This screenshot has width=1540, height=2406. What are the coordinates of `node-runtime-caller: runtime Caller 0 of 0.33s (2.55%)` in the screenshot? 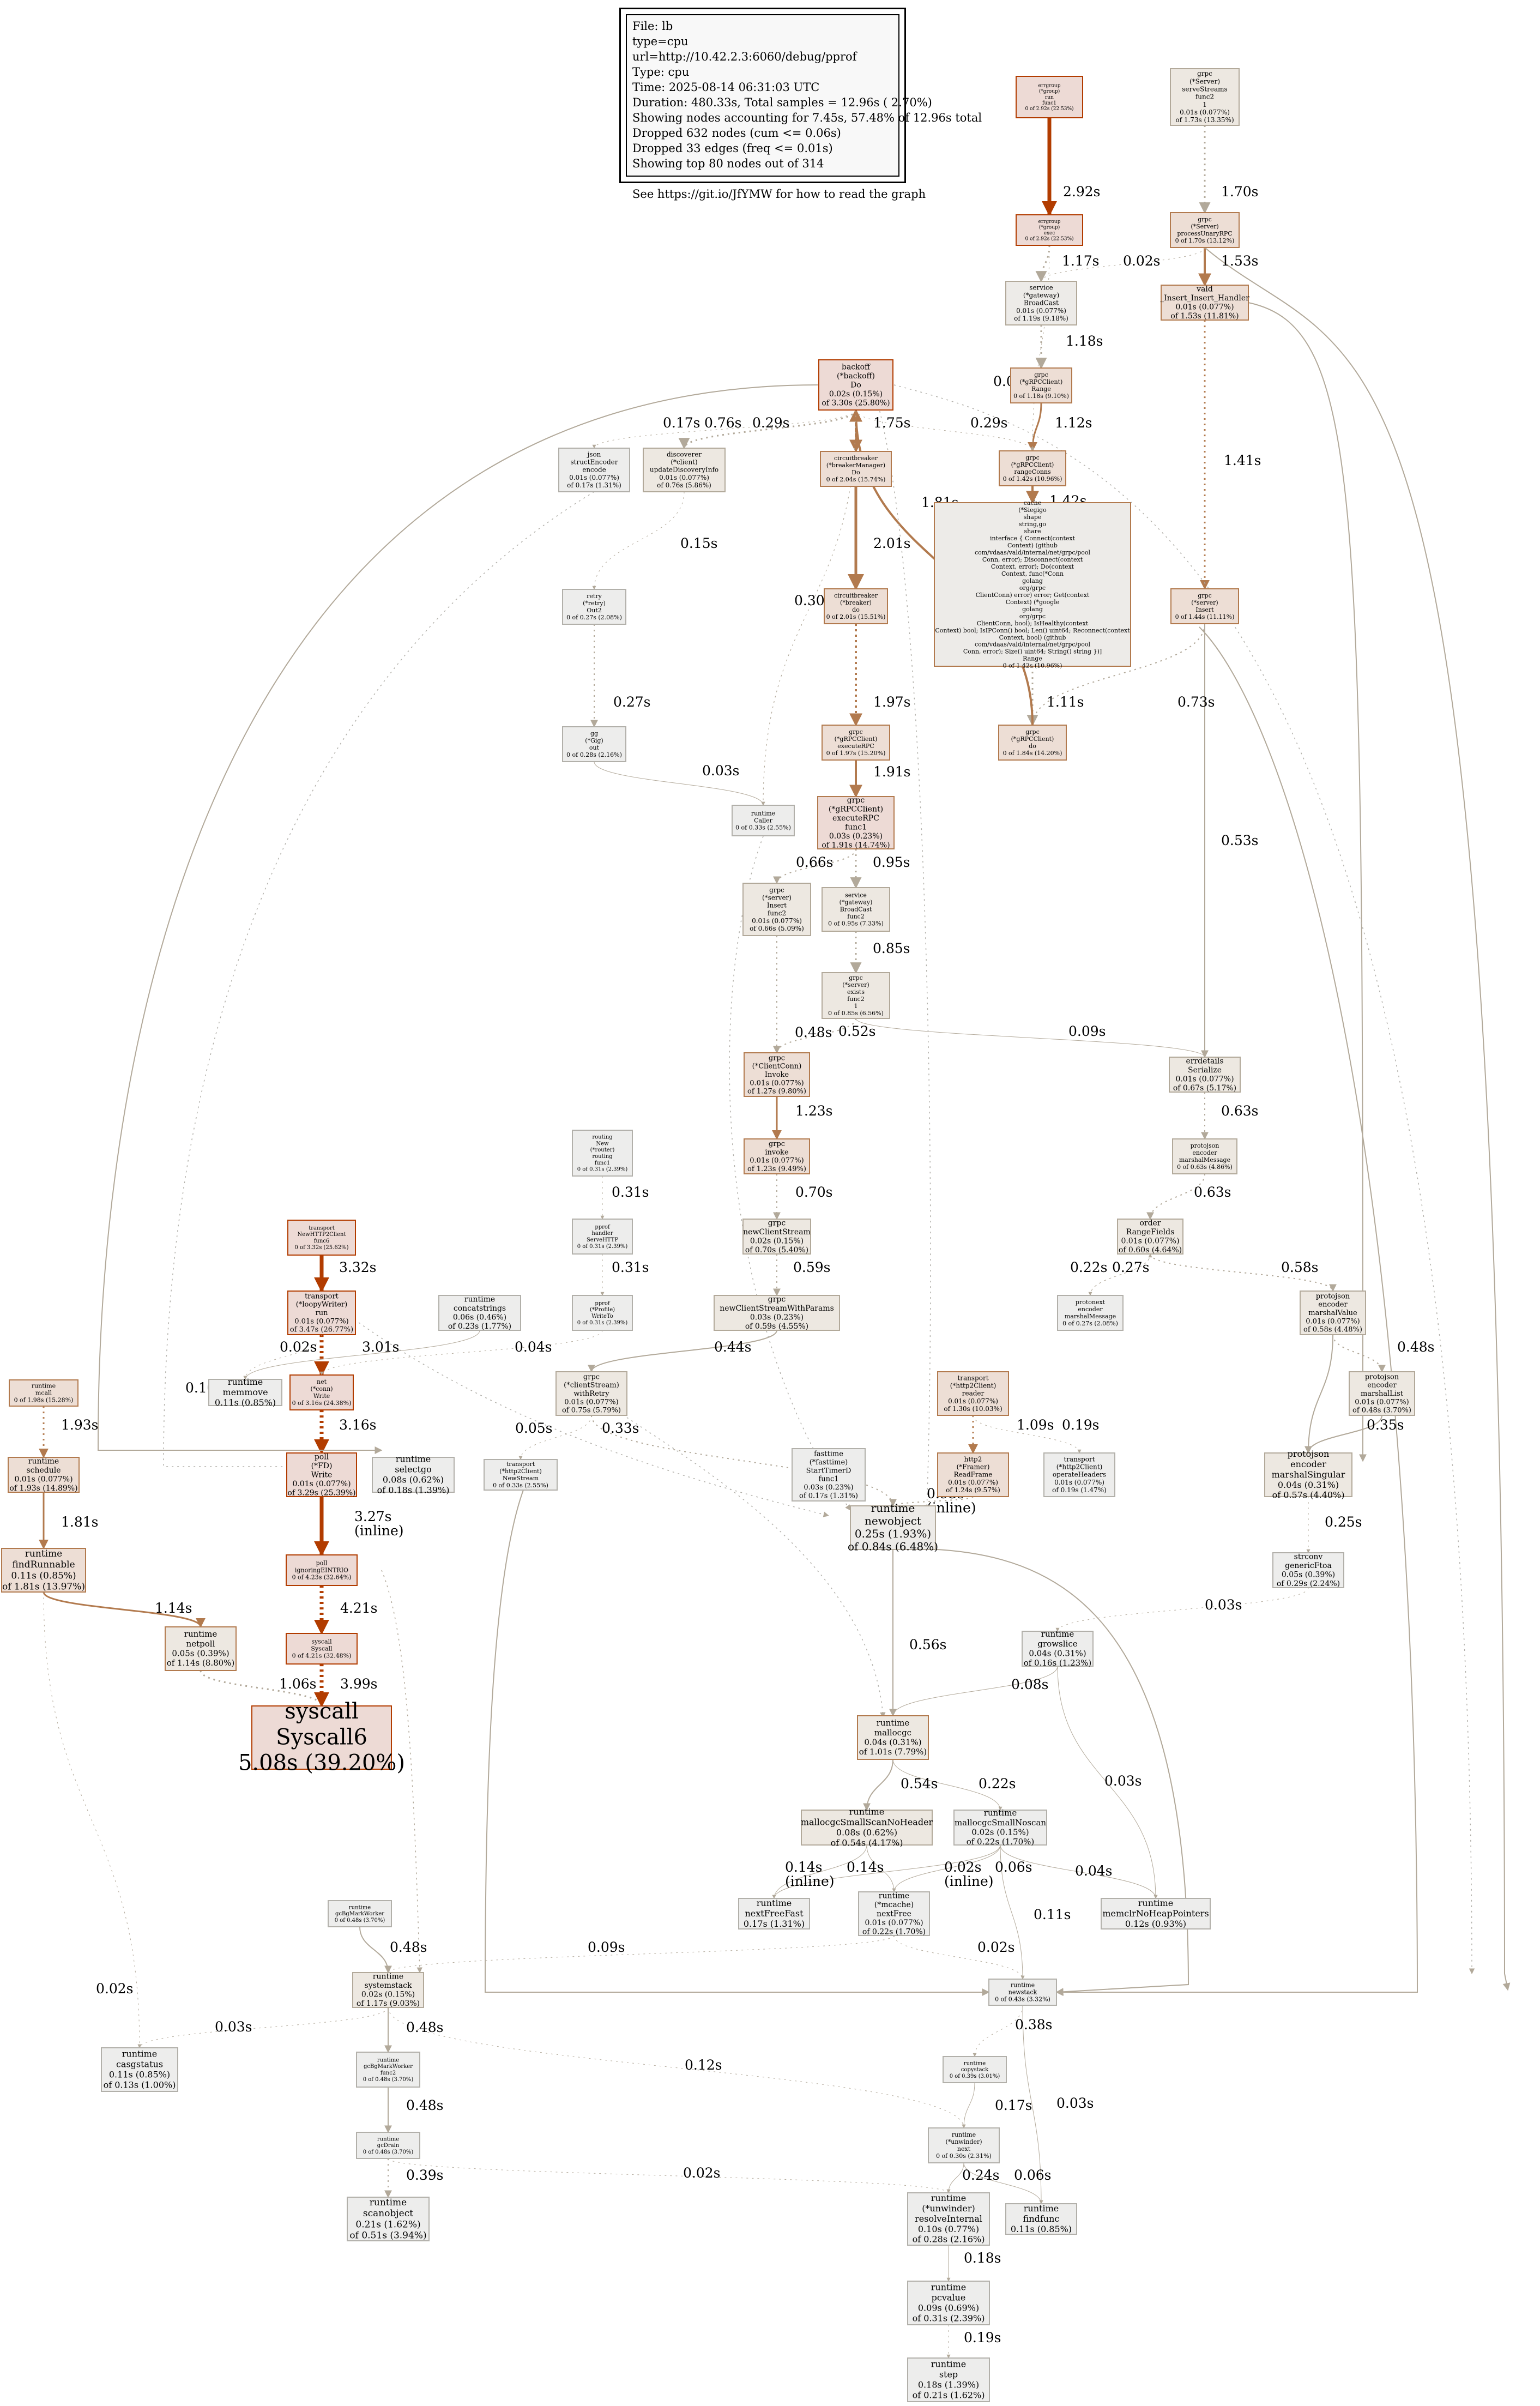 It's located at (764, 820).